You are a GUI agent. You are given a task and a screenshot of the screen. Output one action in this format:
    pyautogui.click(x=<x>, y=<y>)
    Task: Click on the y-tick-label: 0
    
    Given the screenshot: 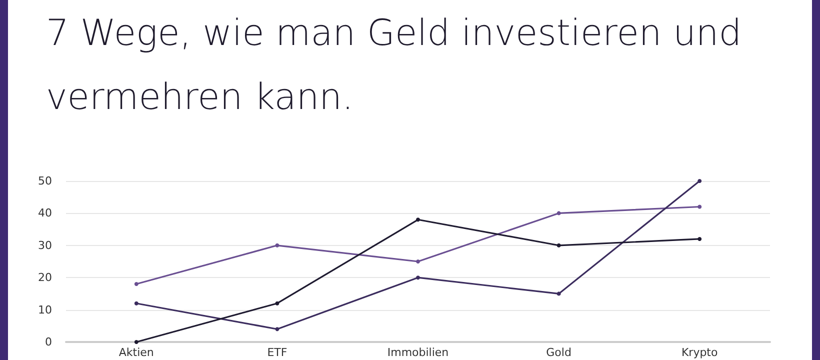 What is the action you would take?
    pyautogui.click(x=48, y=342)
    